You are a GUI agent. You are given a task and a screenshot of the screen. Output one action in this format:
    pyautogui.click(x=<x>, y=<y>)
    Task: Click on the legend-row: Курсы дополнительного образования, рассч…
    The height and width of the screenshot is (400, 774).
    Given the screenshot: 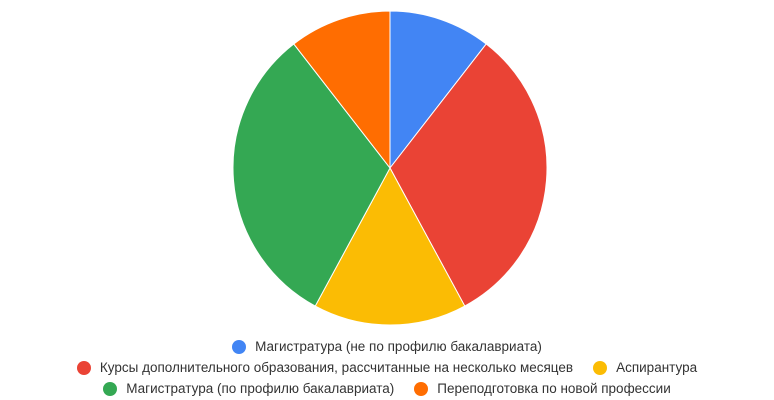 What is the action you would take?
    pyautogui.click(x=387, y=367)
    